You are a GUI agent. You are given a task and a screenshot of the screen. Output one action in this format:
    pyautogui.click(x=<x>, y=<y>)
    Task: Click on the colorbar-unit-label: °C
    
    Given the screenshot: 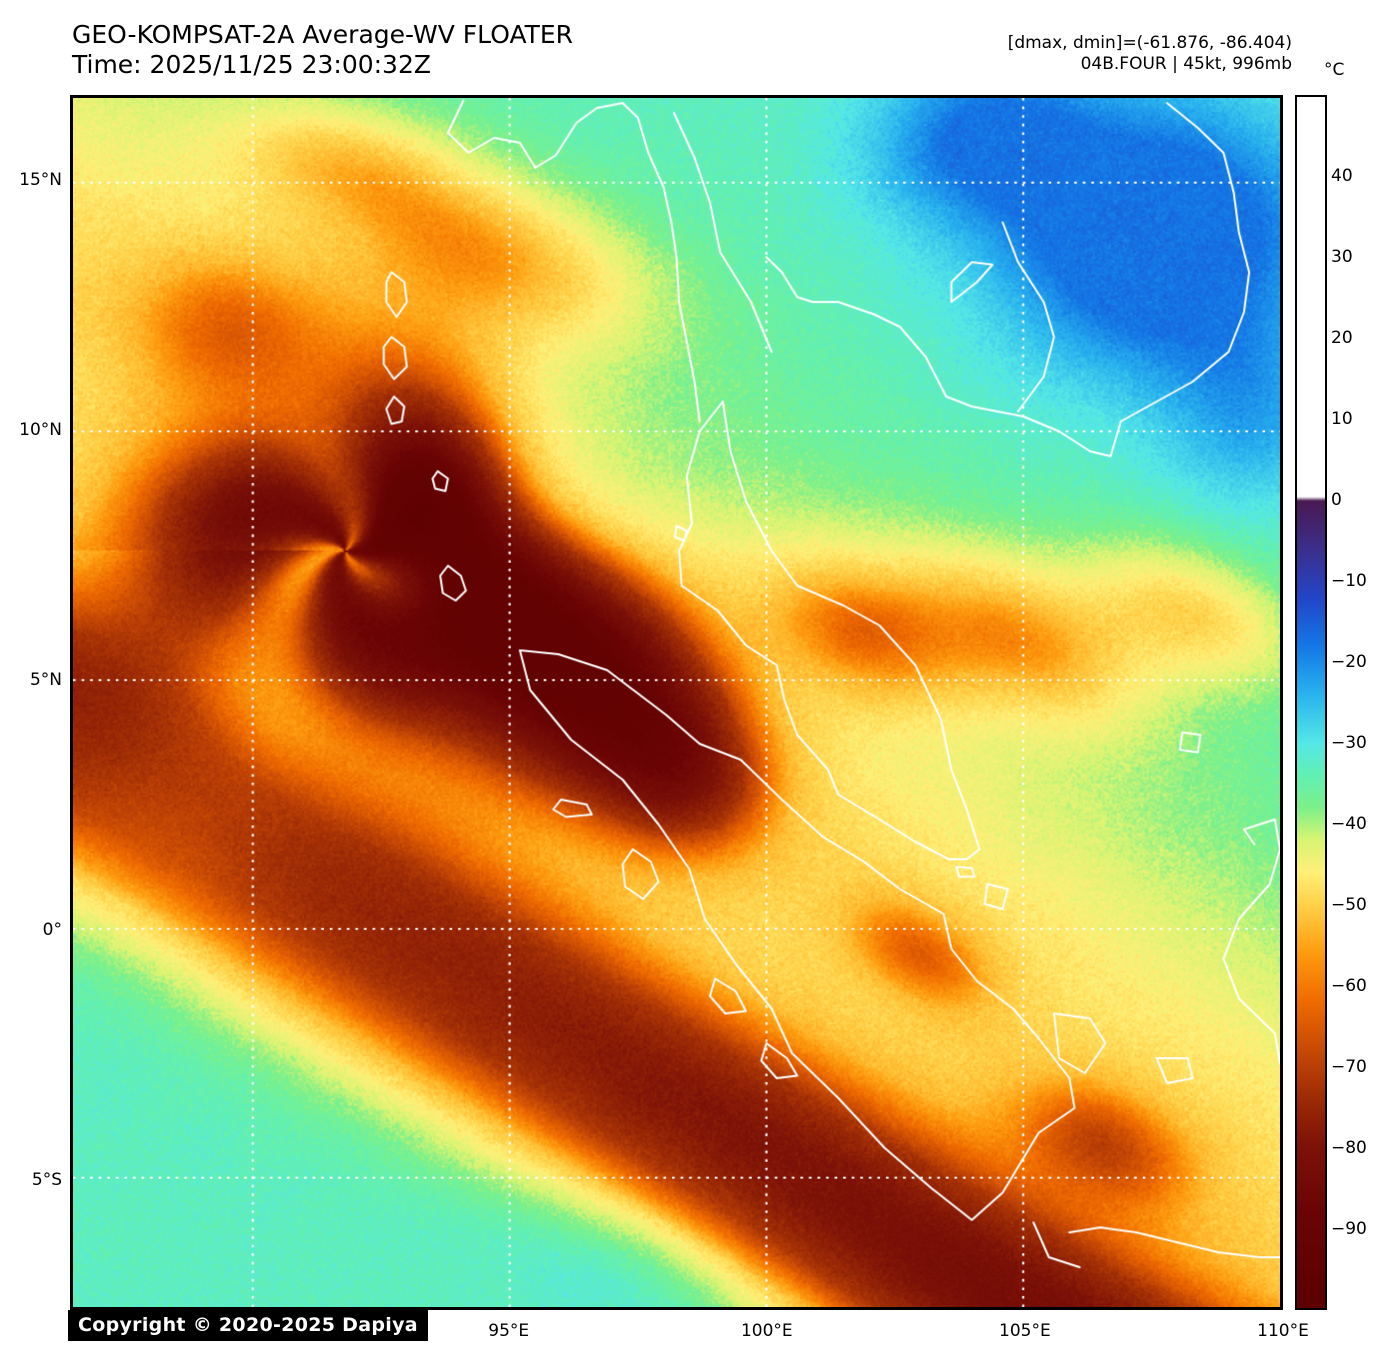 What is the action you would take?
    pyautogui.click(x=1334, y=70)
    